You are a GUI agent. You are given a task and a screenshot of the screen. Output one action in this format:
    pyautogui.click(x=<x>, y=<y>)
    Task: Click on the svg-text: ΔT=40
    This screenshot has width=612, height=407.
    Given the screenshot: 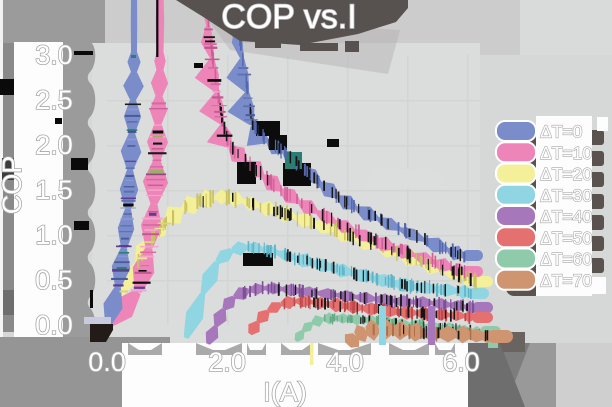 What is the action you would take?
    pyautogui.click(x=566, y=217)
    